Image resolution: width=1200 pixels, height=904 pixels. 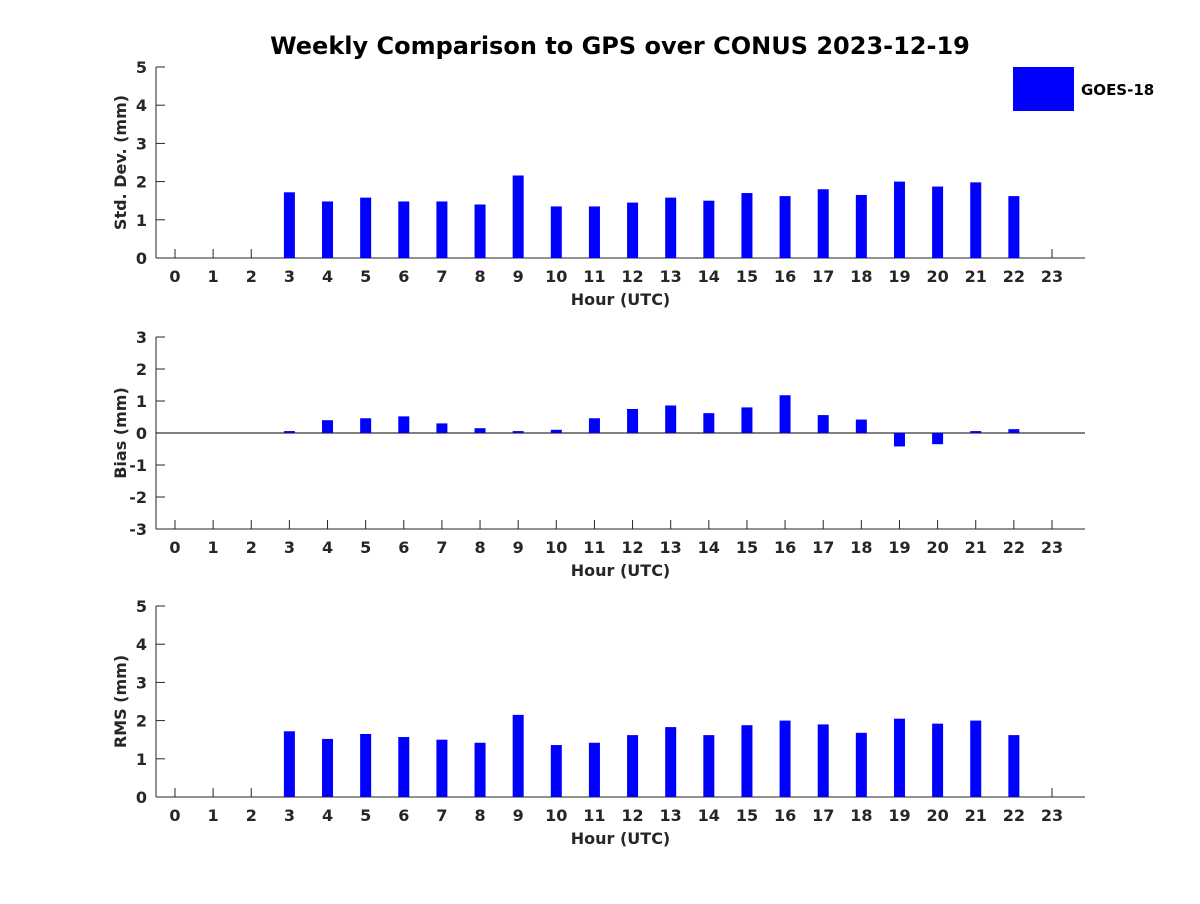 I want to click on x-tick-label: 0, so click(x=174, y=276).